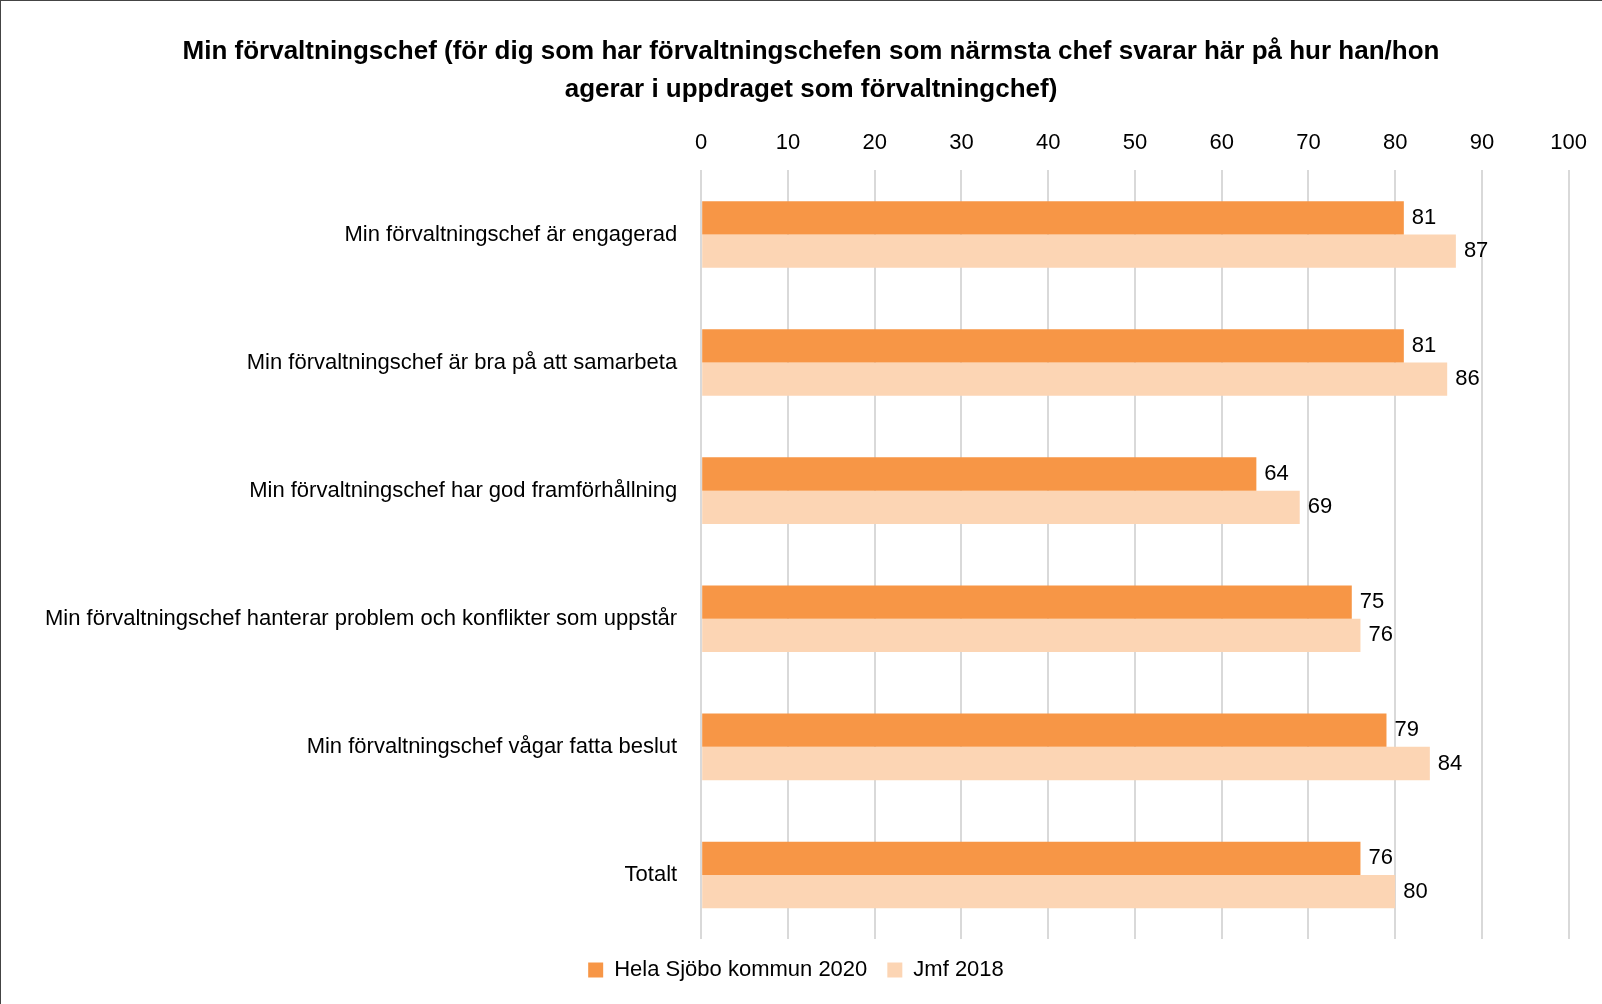 The height and width of the screenshot is (1004, 1602). What do you see at coordinates (1372, 601) in the screenshot?
I see `data-label: 75` at bounding box center [1372, 601].